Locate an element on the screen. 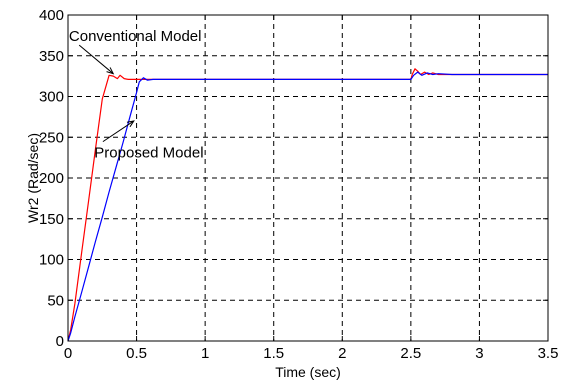 This screenshot has height=385, width=562. y-tick-label: 350 is located at coordinates (51, 56).